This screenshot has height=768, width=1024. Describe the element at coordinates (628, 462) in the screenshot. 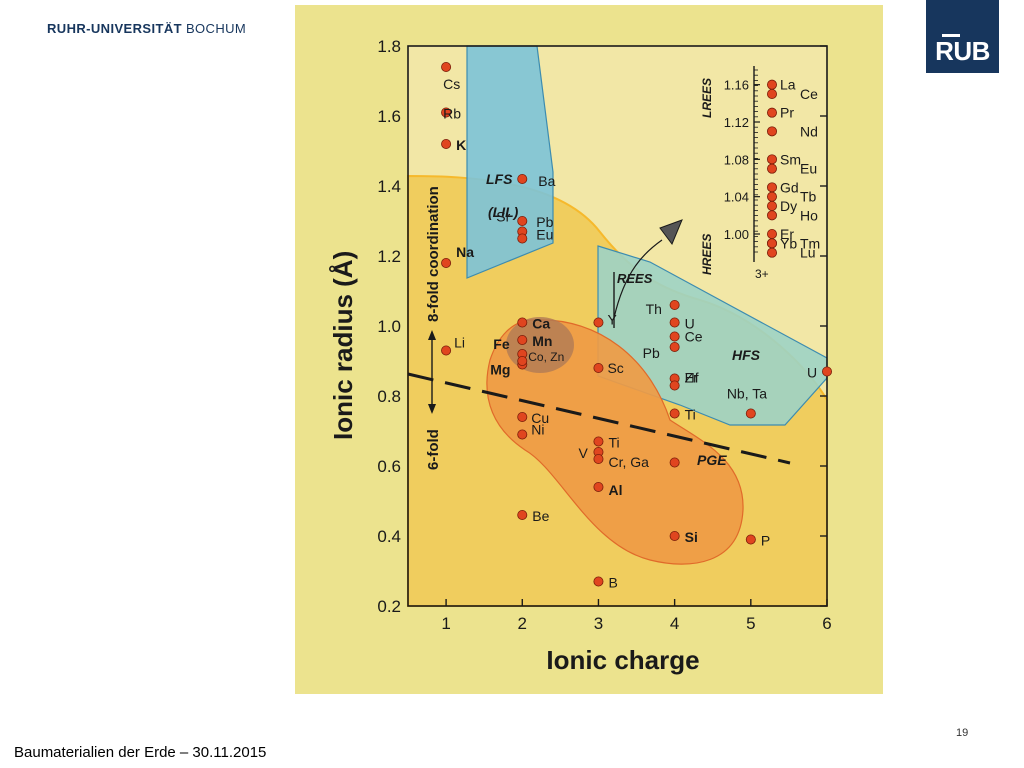

I see `point-label: Cr, Ga` at that location.